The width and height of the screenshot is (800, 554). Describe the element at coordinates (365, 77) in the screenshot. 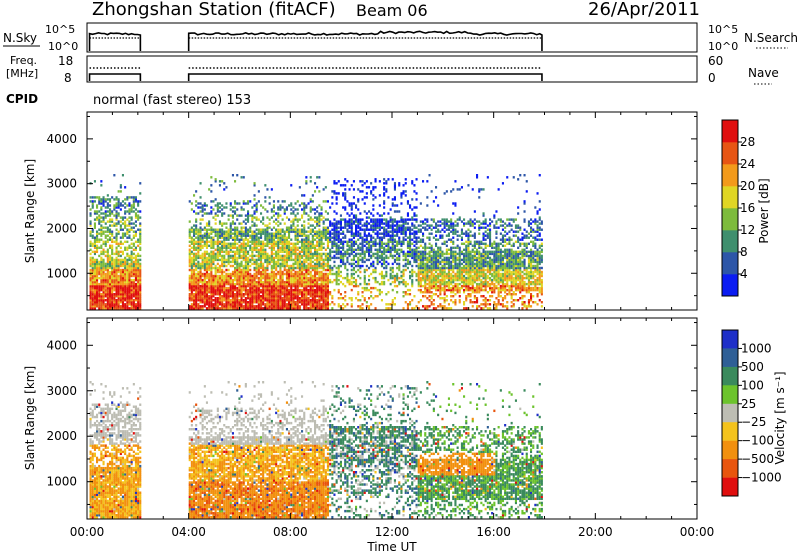

I see `freq-trace` at that location.